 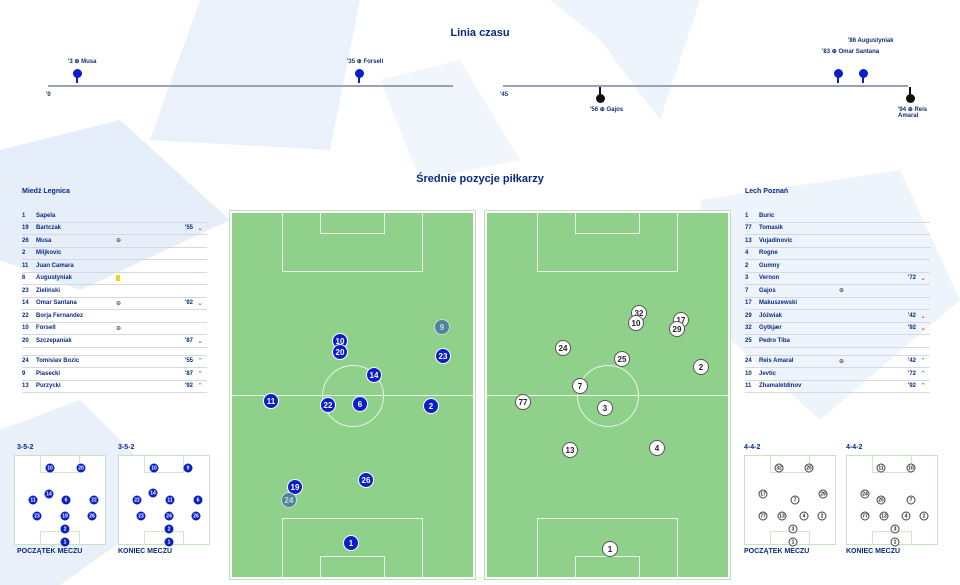 I want to click on player-position-marker: 10, so click(x=636, y=323).